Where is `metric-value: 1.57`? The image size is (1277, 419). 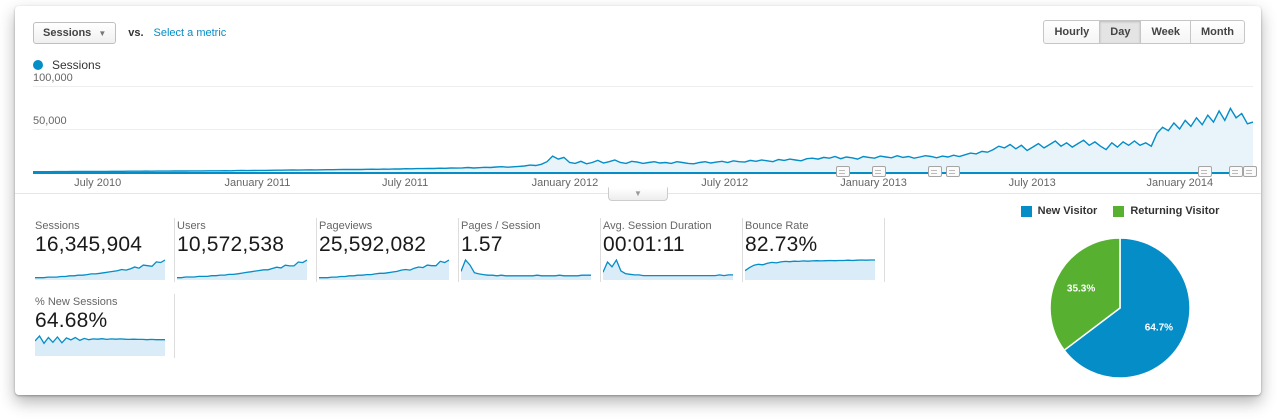 metric-value: 1.57 is located at coordinates (482, 244).